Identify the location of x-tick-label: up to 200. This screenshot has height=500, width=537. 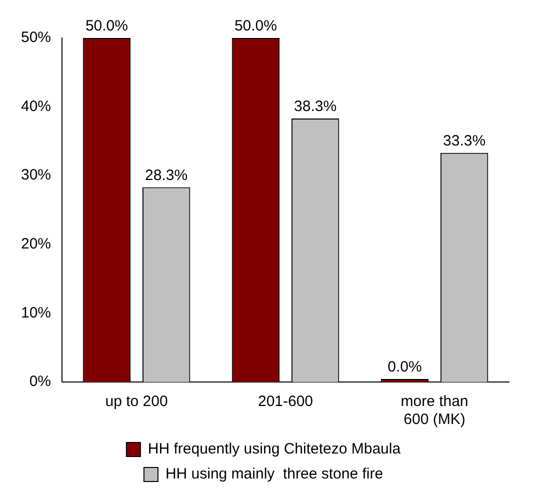
(136, 401).